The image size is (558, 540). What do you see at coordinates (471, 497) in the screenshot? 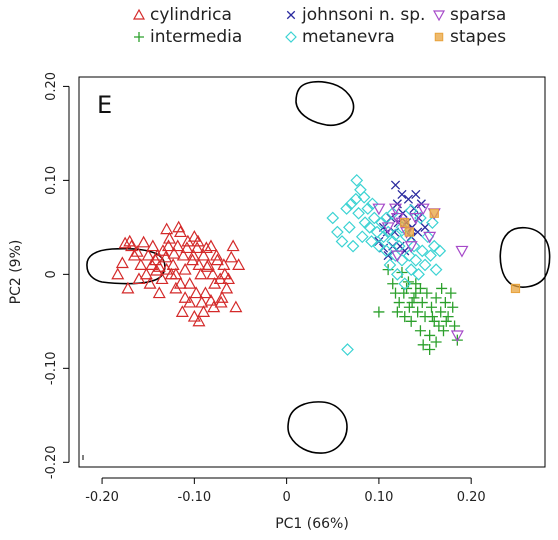
I see `x-tick-label: 0.20` at bounding box center [471, 497].